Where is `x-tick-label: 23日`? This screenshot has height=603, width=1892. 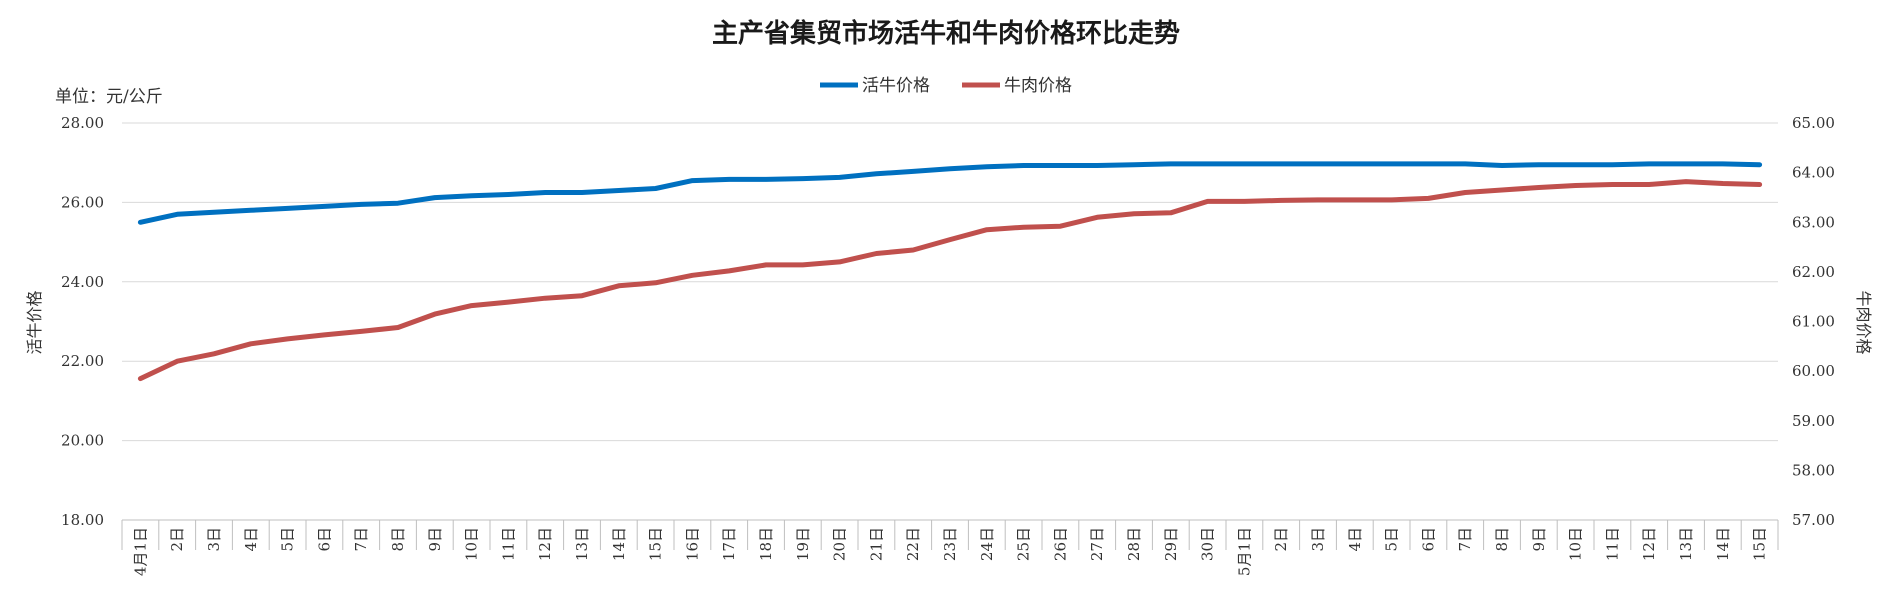
x-tick-label: 23日 is located at coordinates (950, 544).